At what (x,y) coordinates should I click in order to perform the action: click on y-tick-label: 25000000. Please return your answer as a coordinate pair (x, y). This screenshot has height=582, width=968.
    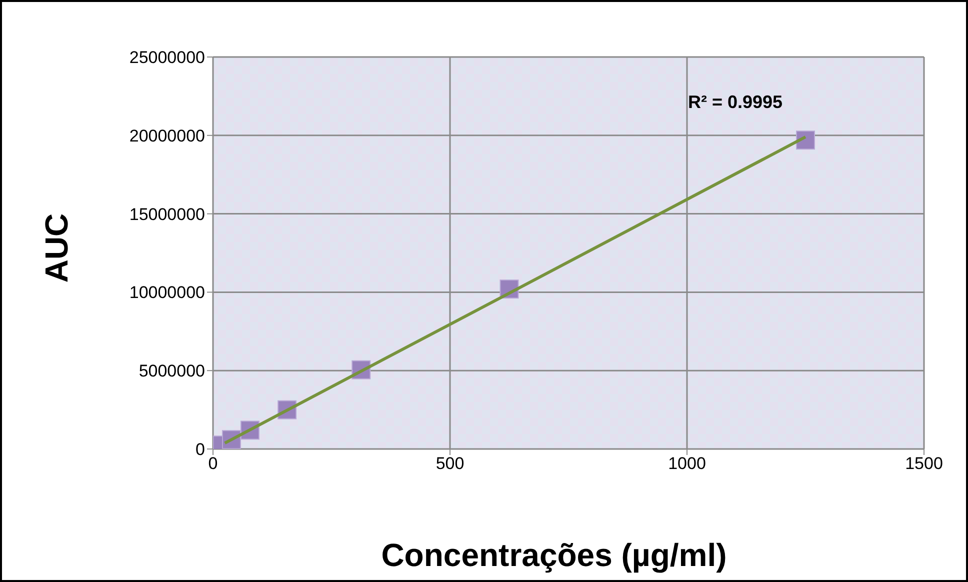
    Looking at the image, I should click on (167, 58).